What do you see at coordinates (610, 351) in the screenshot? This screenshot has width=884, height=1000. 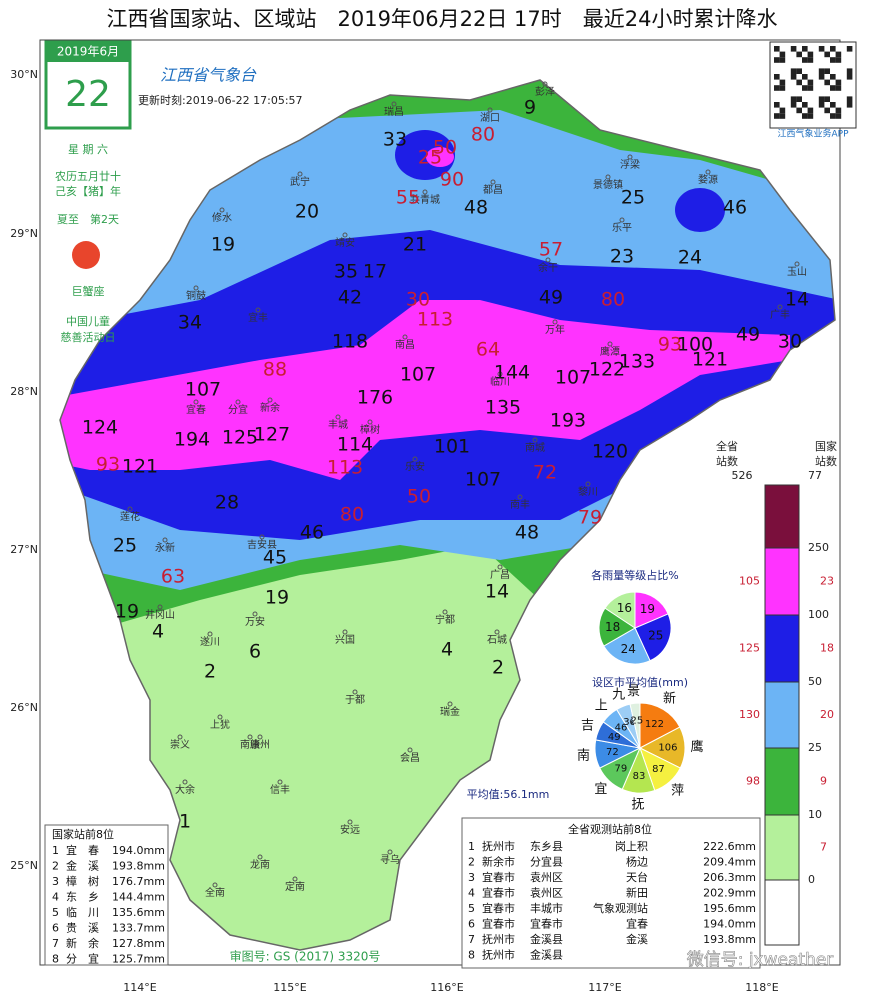 I see `city-name: 鹰潭` at bounding box center [610, 351].